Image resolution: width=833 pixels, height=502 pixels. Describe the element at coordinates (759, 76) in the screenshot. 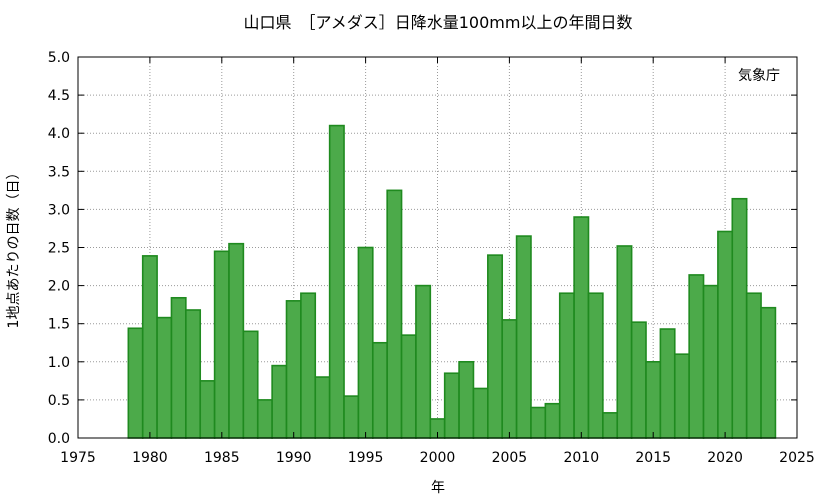

I see `source-annotation: 気象庁` at that location.